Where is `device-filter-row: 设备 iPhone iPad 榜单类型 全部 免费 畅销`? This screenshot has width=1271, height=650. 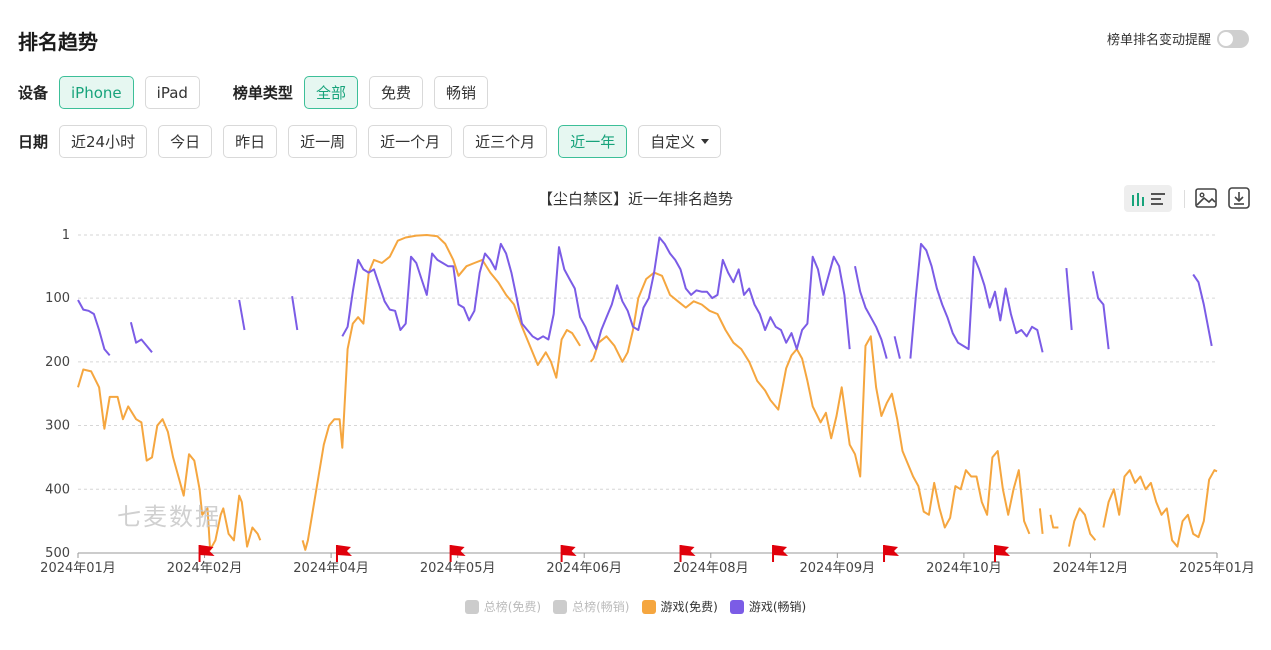 device-filter-row: 设备 iPhone iPad 榜单类型 全部 免费 畅销 is located at coordinates (258, 92).